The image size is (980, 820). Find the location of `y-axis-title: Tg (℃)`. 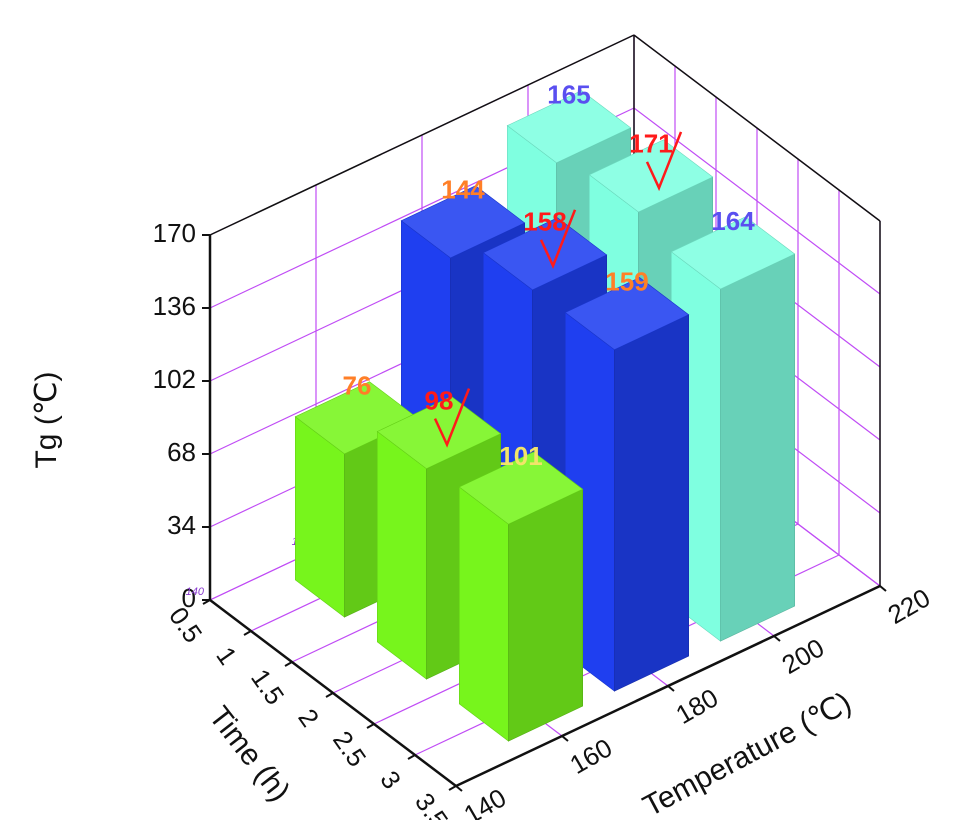

y-axis-title: Tg (℃) is located at coordinates (46, 419).